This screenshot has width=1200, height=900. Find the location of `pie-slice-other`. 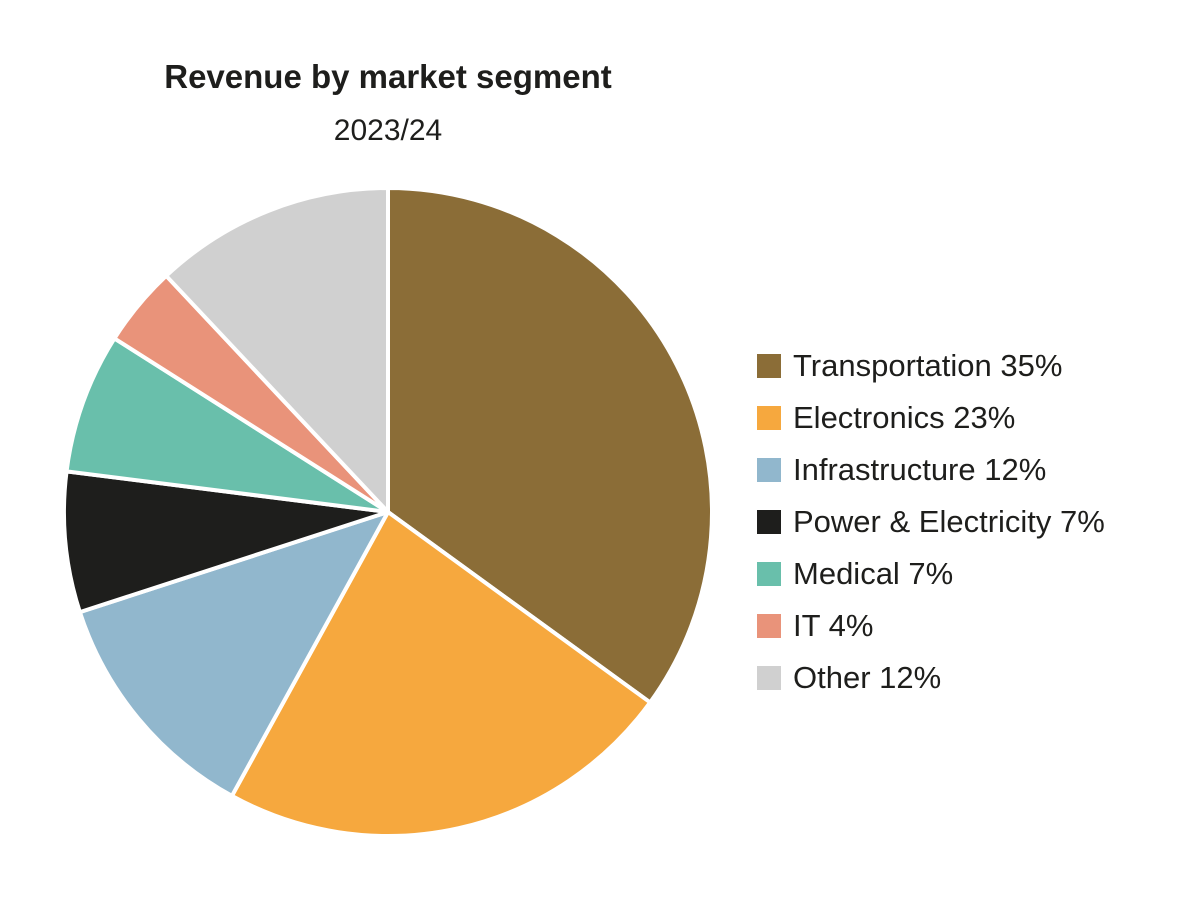

pie-slice-other is located at coordinates (277, 350).